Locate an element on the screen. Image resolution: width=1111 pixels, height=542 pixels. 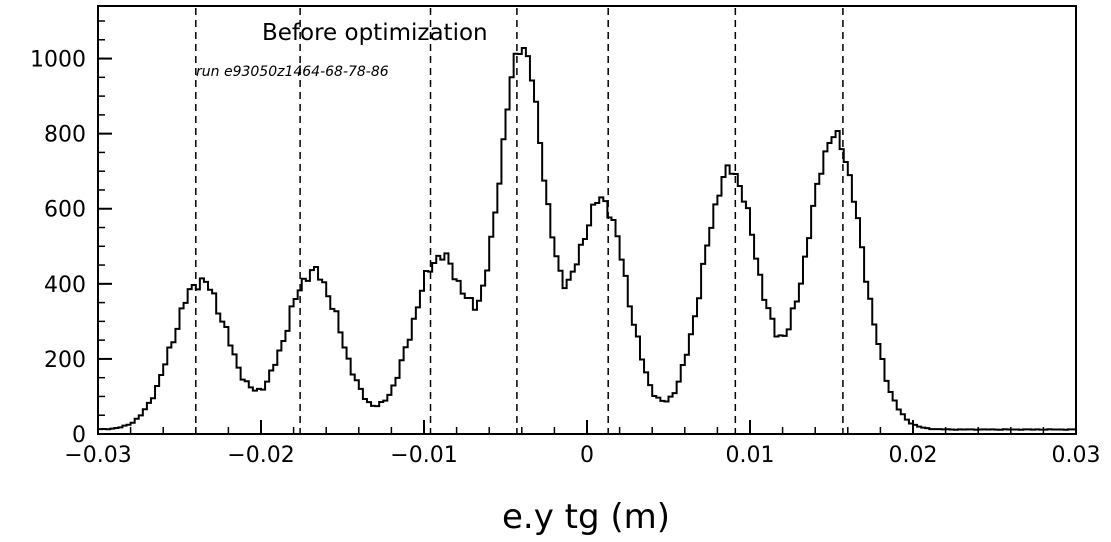
x-tick-label: 0.02 is located at coordinates (913, 455).